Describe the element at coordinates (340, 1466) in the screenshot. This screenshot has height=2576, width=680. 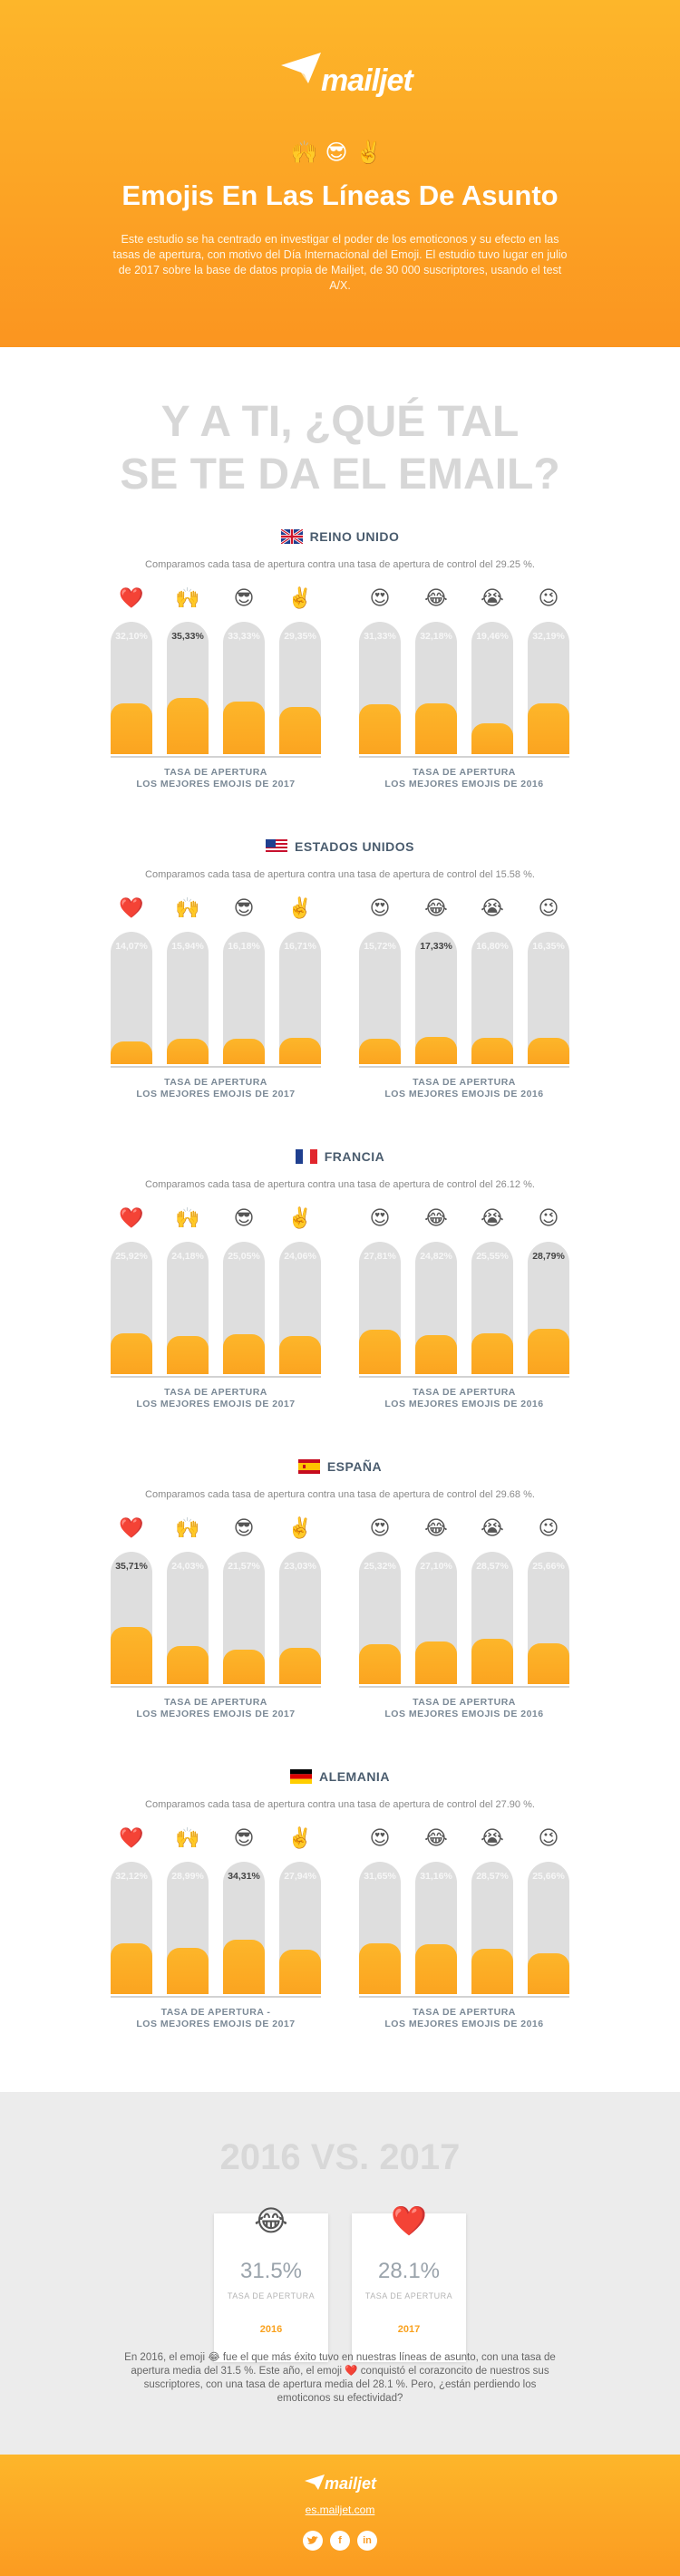
I see `country-title: ESPAÑA` at that location.